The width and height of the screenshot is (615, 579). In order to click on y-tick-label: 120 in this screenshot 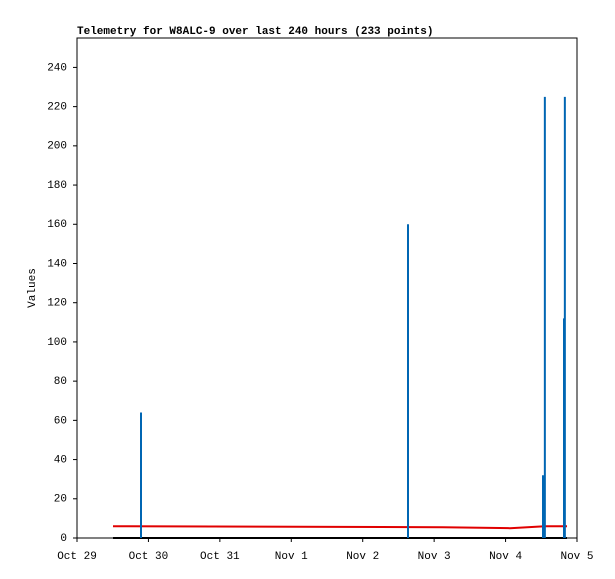, I will do `click(57, 304)`.